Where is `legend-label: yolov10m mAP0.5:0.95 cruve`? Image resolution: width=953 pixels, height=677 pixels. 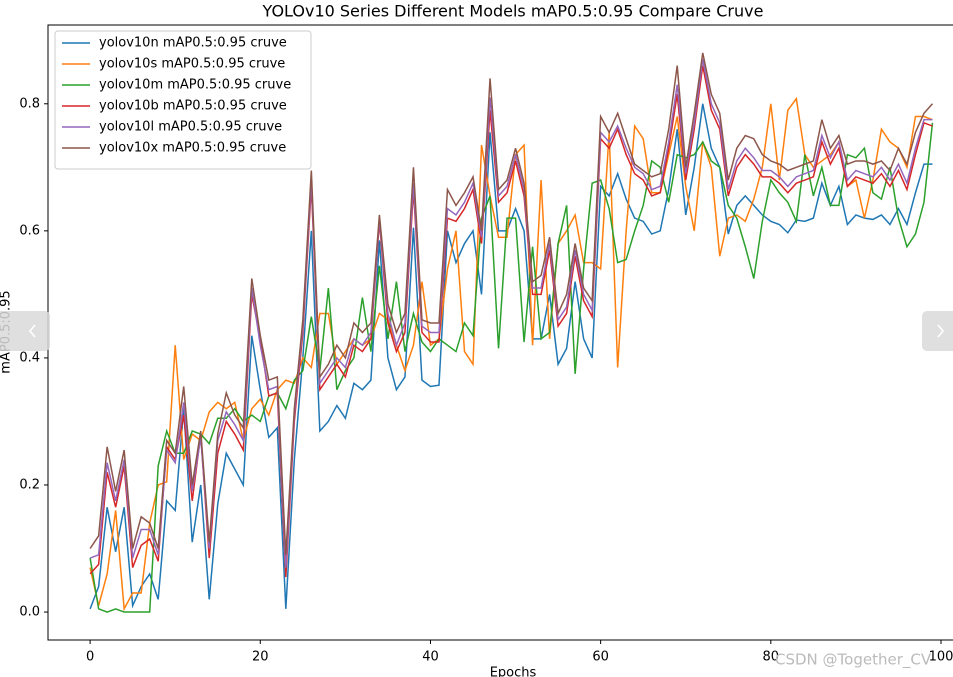
legend-label: yolov10m mAP0.5:0.95 cruve is located at coordinates (195, 85).